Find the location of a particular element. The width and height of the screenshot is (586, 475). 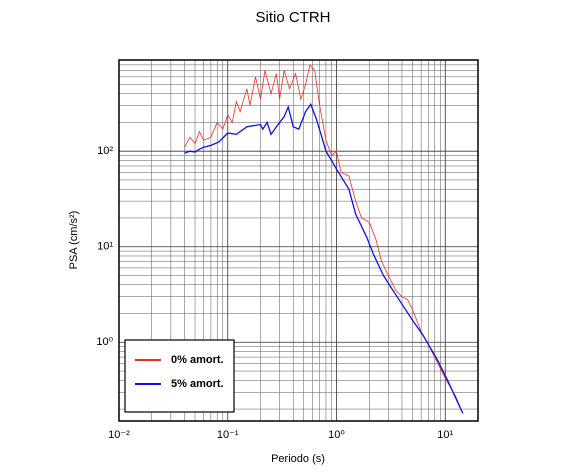

legend: 0% amort. 5% amort. is located at coordinates (179, 376).